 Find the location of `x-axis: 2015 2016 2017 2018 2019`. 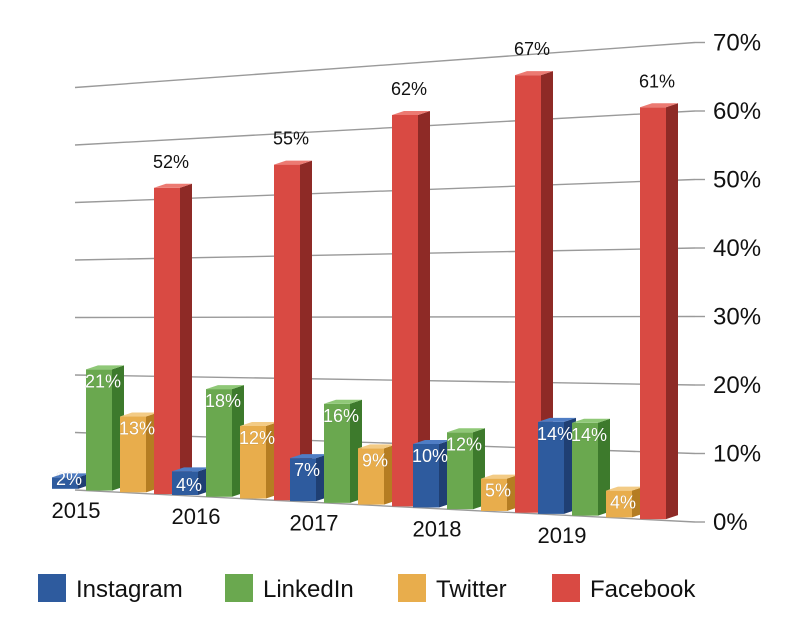

x-axis: 2015 2016 2017 2018 2019 is located at coordinates (319, 523).